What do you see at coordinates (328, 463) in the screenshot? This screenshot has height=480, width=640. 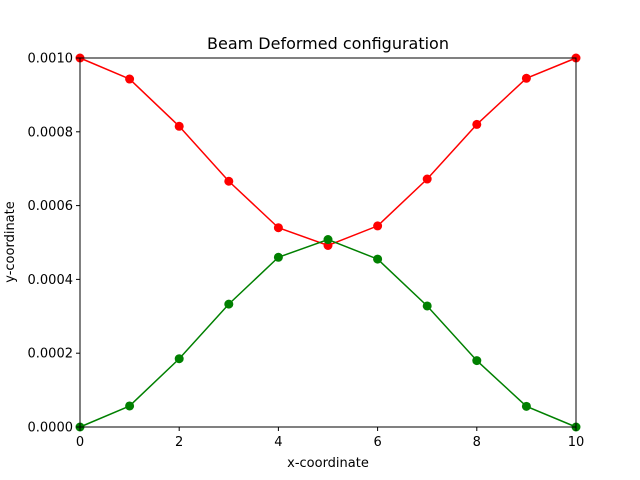 I see `x-axis-label: x-coordinate` at bounding box center [328, 463].